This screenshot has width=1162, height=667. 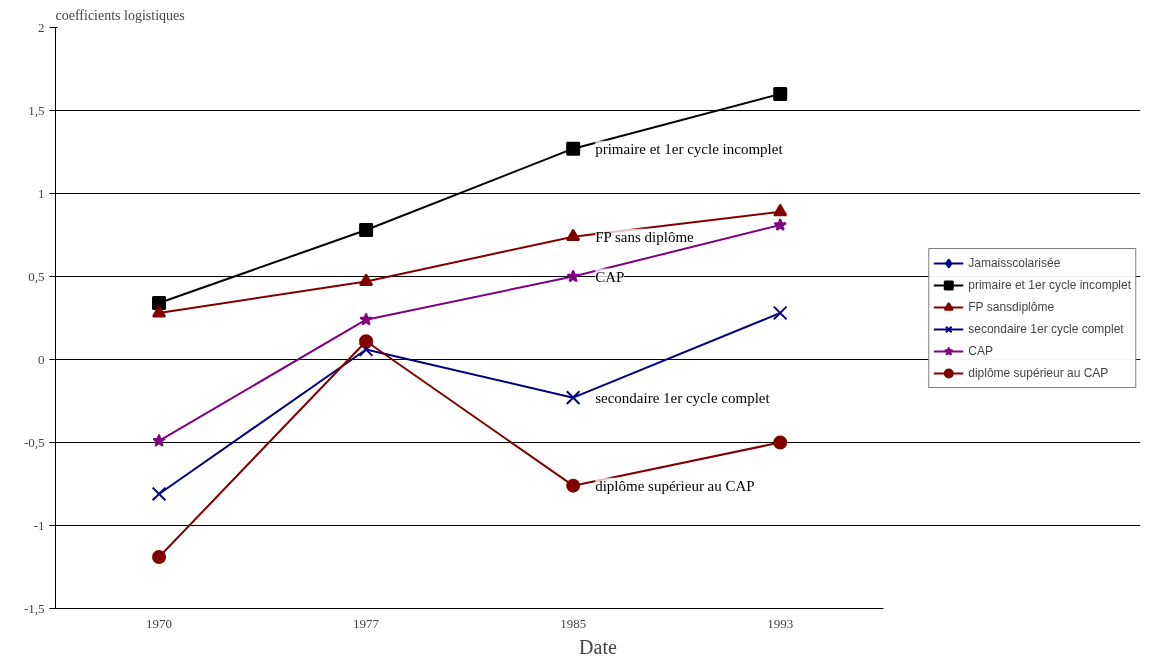 What do you see at coordinates (689, 148) in the screenshot?
I see `annotation: primaire et 1er cycle incomplet` at bounding box center [689, 148].